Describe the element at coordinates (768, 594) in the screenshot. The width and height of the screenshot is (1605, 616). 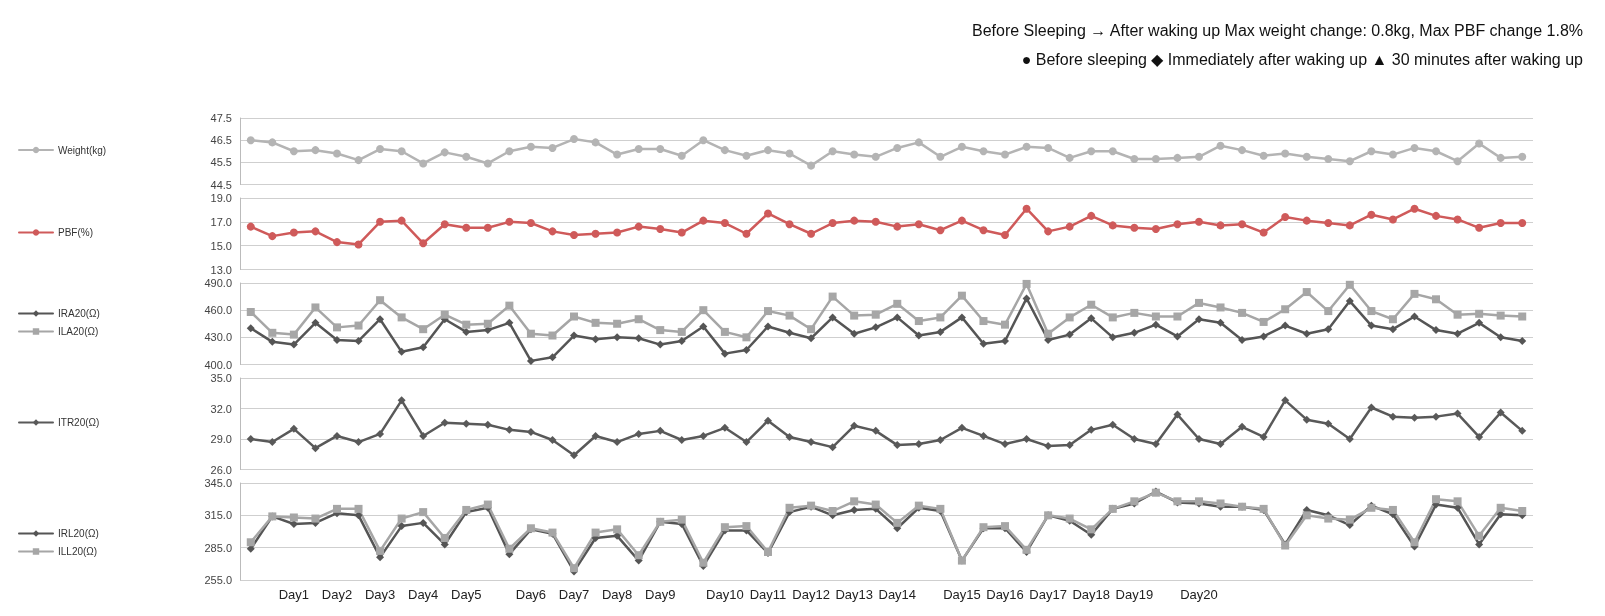
I see `x-tick-label: Day11` at that location.